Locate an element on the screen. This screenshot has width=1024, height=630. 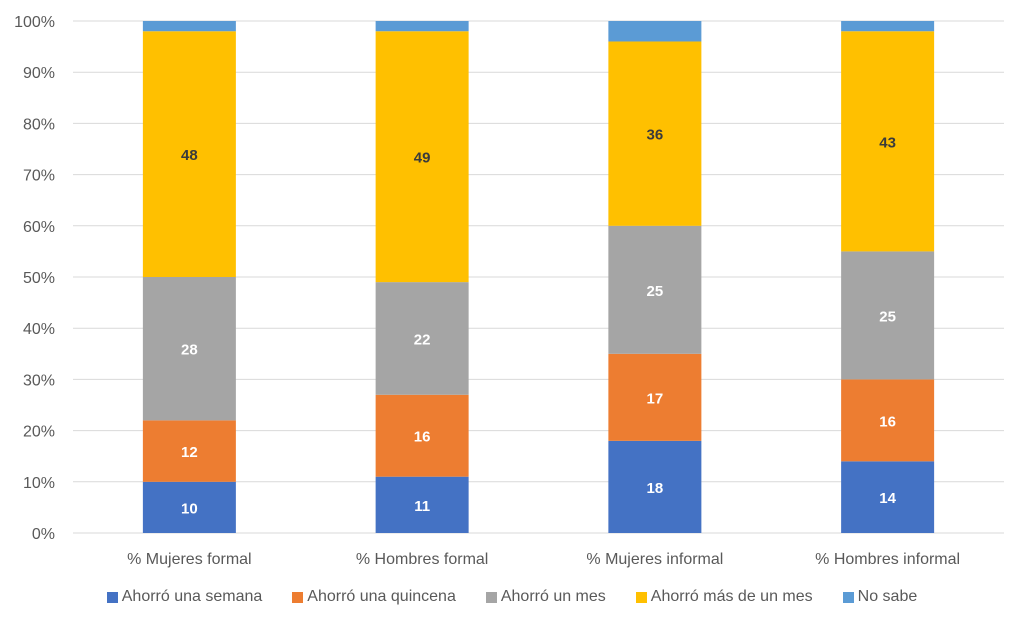
data-label: 12 is located at coordinates (189, 452).